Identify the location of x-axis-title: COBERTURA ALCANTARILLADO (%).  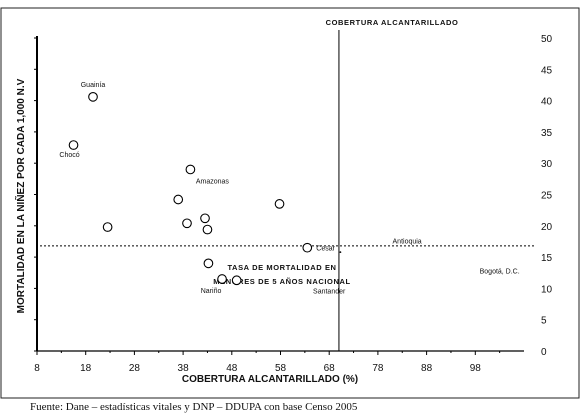
(270, 379).